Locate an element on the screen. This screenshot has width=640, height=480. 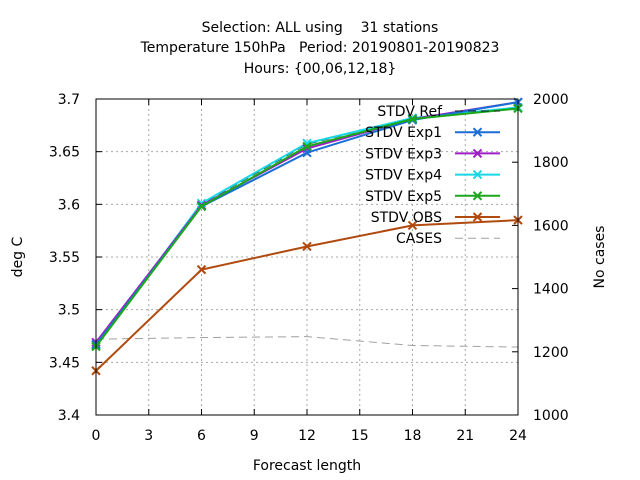
y-tick-label: 3.5 is located at coordinates (69, 311).